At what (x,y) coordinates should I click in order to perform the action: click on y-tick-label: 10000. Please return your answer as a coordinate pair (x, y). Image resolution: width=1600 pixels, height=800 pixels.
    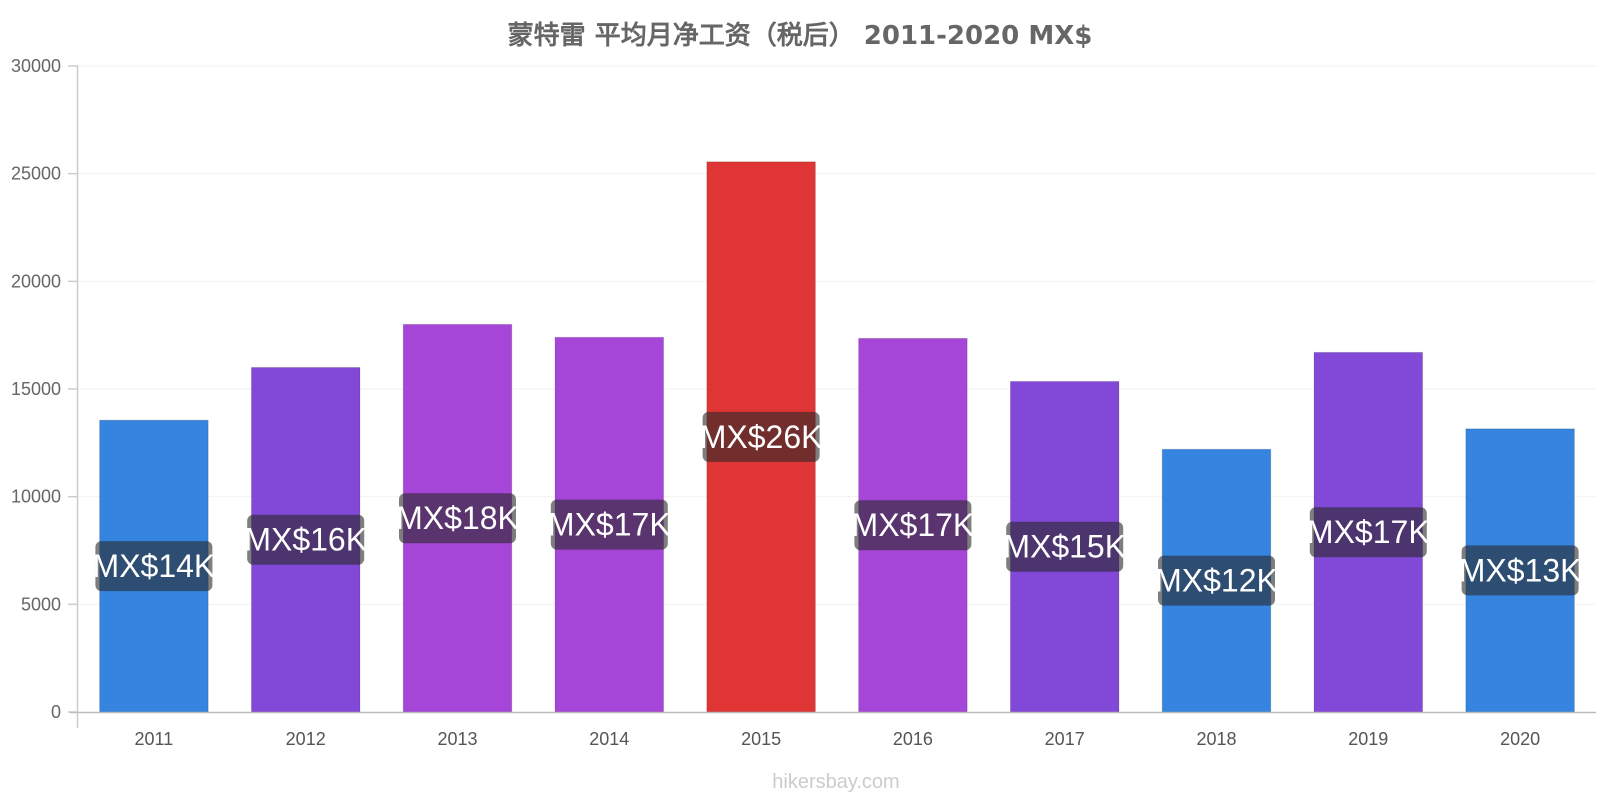
    Looking at the image, I should click on (36, 497).